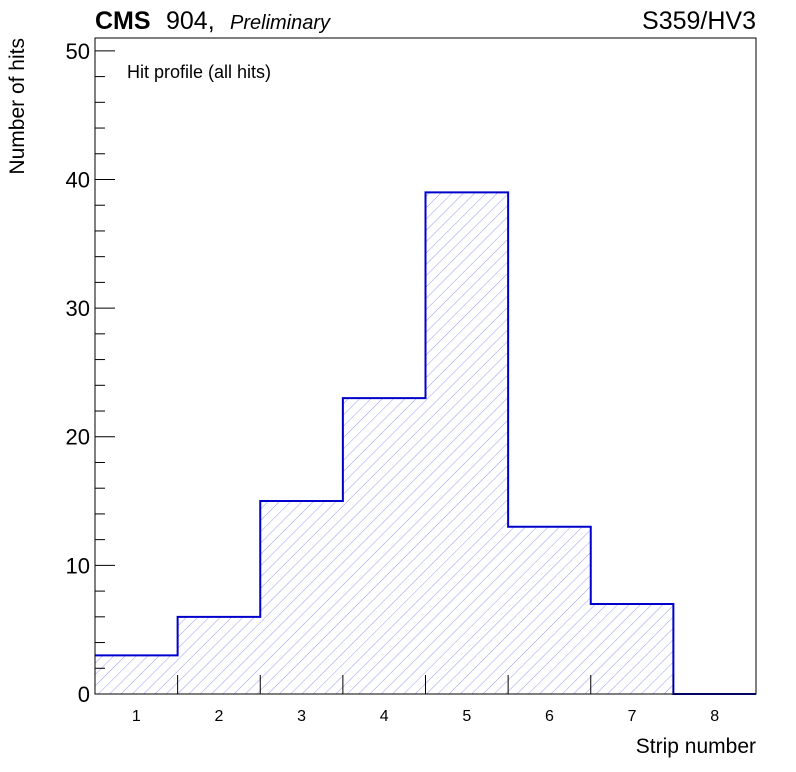  Describe the element at coordinates (301, 716) in the screenshot. I see `x-tick-label: 3` at that location.